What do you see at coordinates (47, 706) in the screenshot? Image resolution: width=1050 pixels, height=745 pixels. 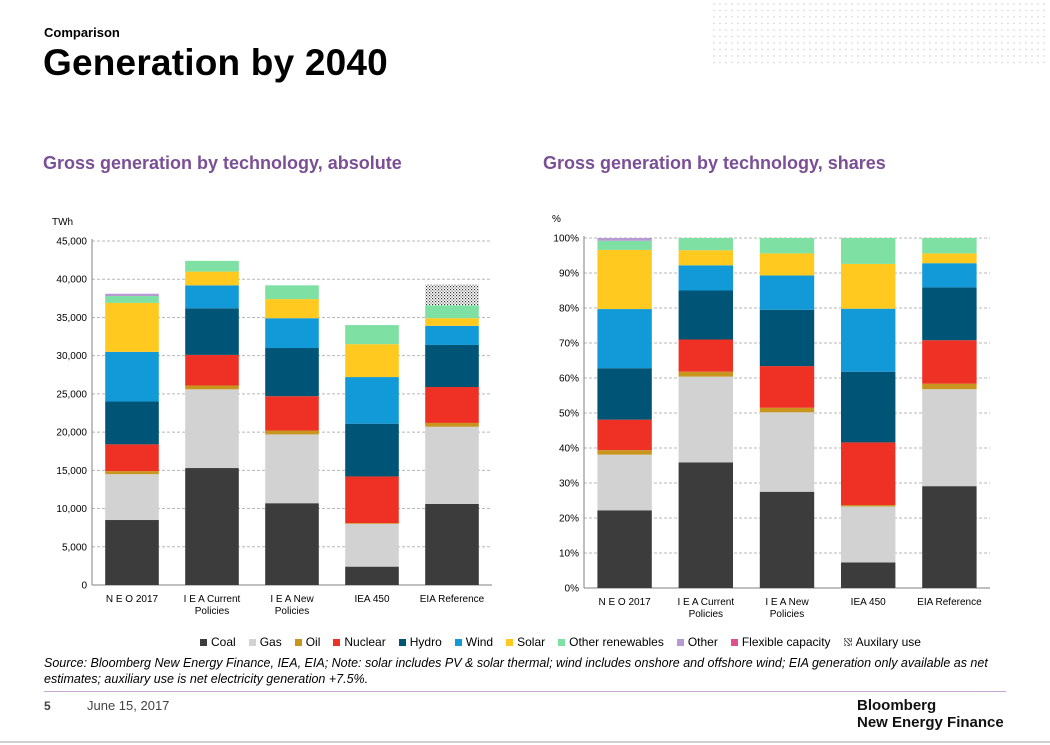 I see `page-number: 5` at bounding box center [47, 706].